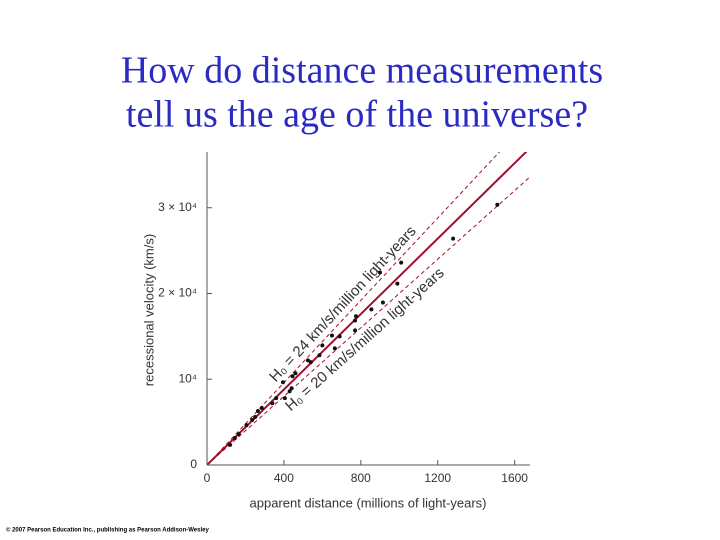 The width and height of the screenshot is (720, 540). What do you see at coordinates (187, 378) in the screenshot?
I see `y-tick-label: 10⁴` at bounding box center [187, 378].